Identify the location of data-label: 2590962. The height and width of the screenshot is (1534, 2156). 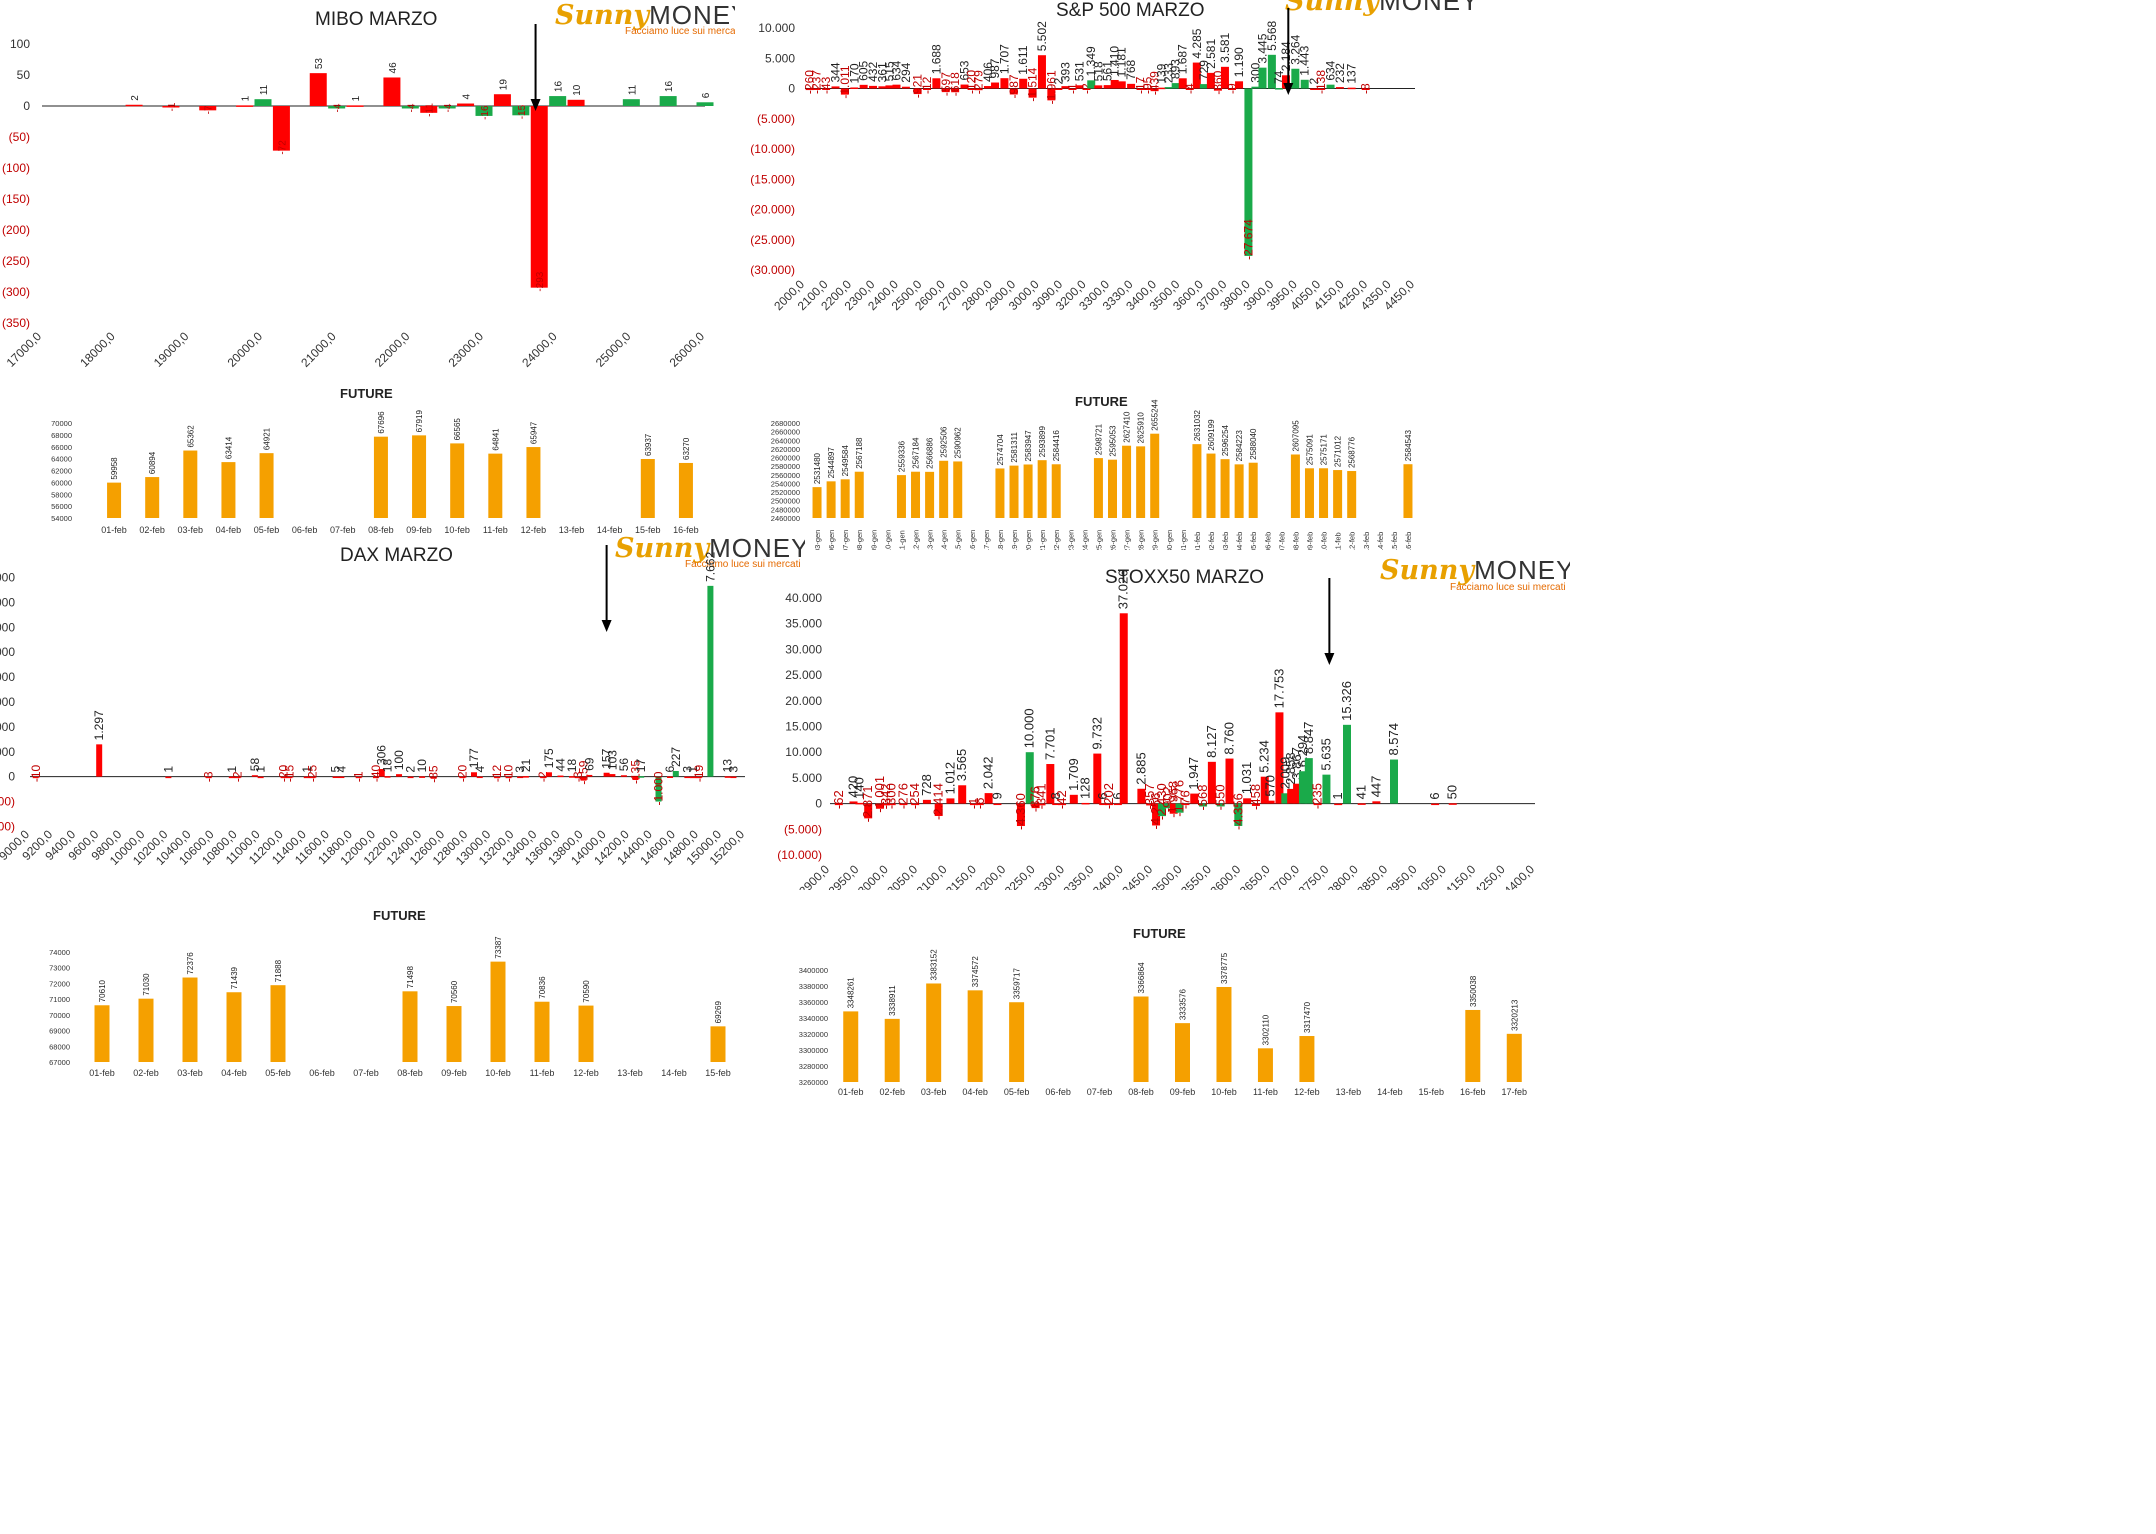
(958, 443).